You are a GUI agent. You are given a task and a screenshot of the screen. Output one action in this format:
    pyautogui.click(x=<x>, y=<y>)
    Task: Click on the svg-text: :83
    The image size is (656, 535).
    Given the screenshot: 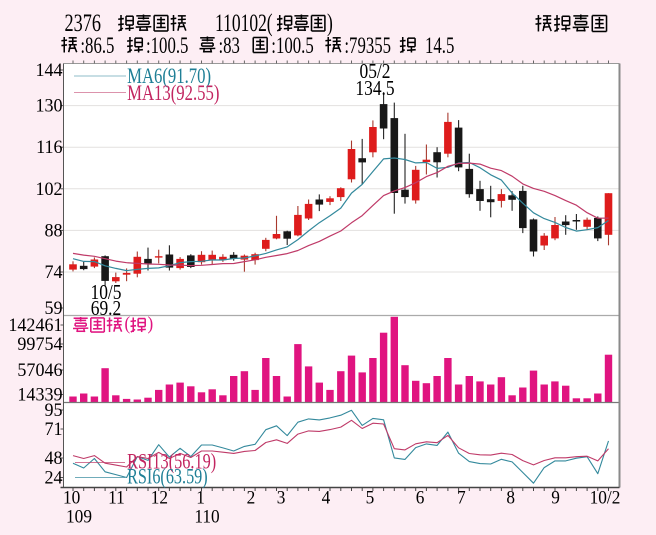 What is the action you would take?
    pyautogui.click(x=229, y=46)
    